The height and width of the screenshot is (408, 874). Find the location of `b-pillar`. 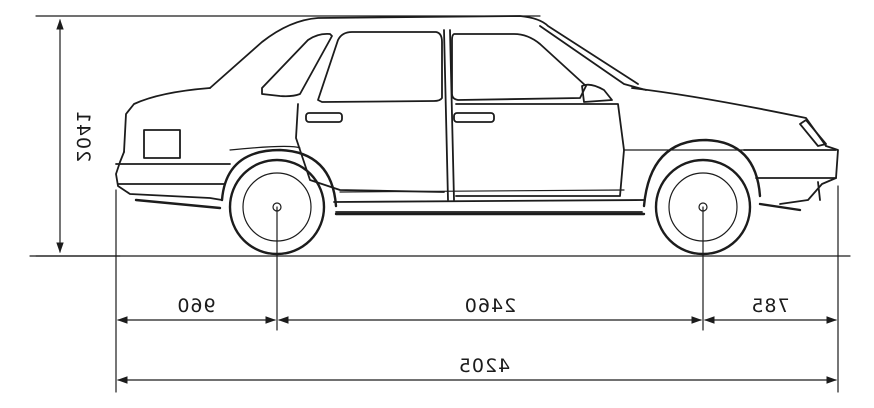

b-pillar is located at coordinates (449, 115).